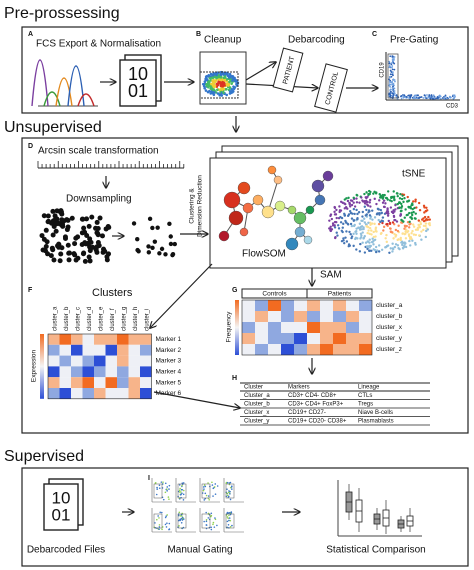 This screenshot has height=570, width=474. What do you see at coordinates (331, 275) in the screenshot?
I see `label: SAM` at bounding box center [331, 275].